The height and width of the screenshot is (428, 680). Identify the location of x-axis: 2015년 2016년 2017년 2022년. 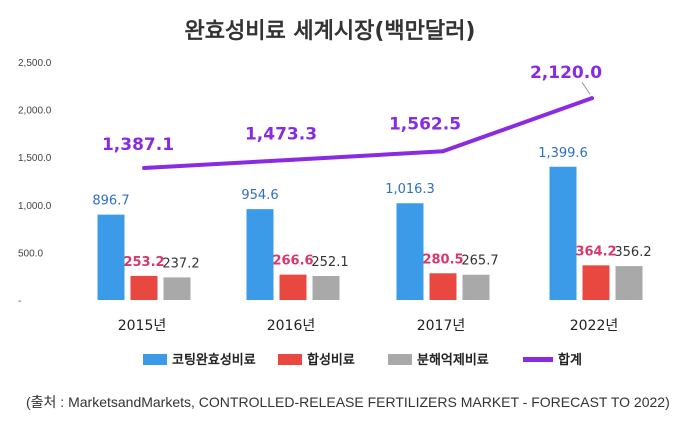
(368, 326).